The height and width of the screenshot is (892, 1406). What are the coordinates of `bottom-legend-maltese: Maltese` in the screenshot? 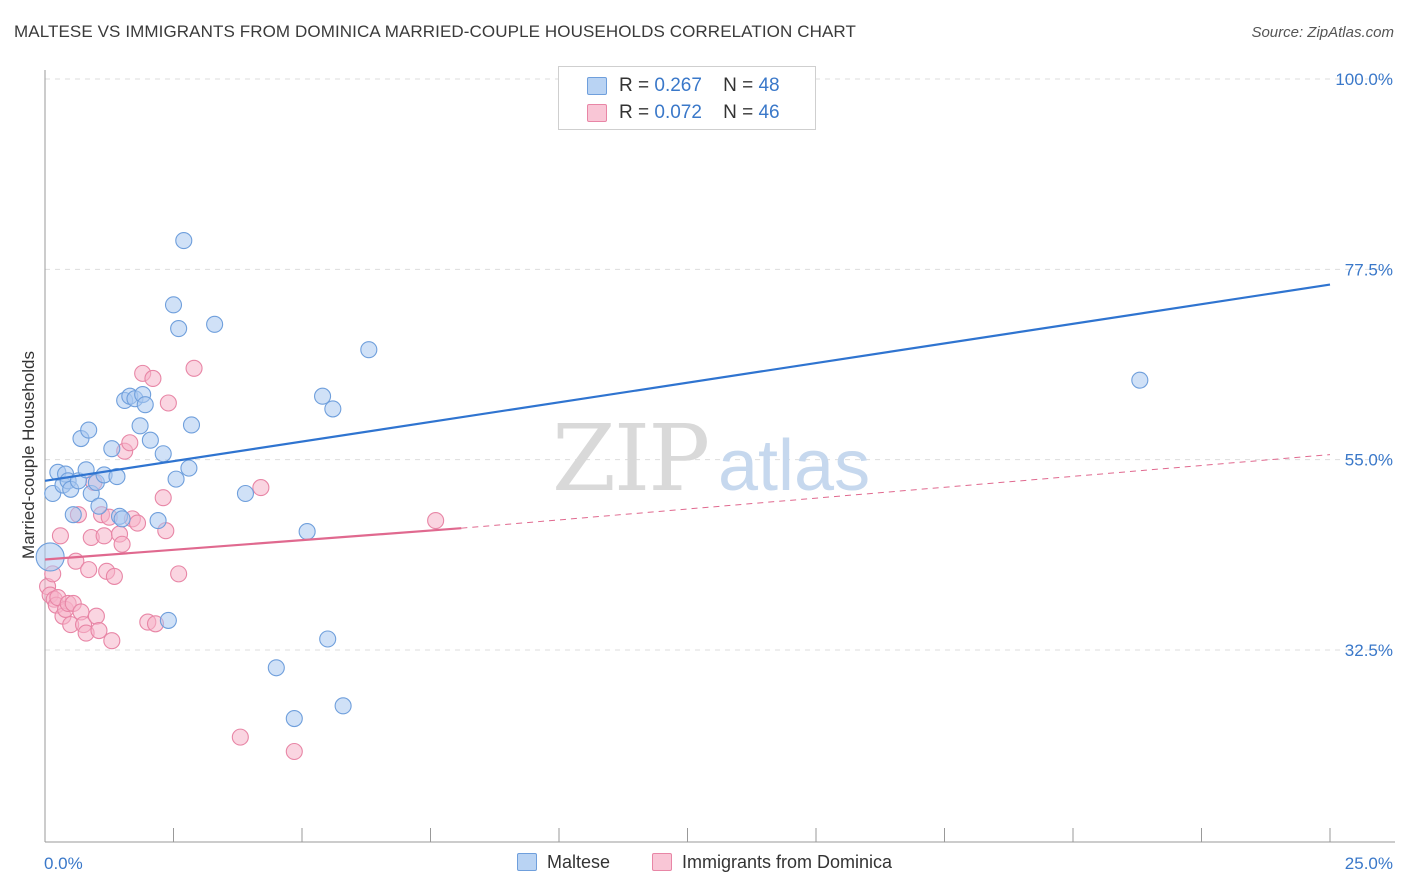 It's located at (563, 862).